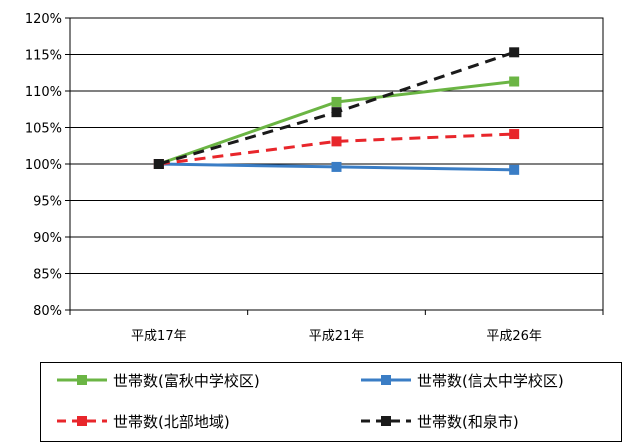 This screenshot has height=448, width=637. Describe the element at coordinates (47, 275) in the screenshot. I see `y-tick-label-1: 85%` at that location.